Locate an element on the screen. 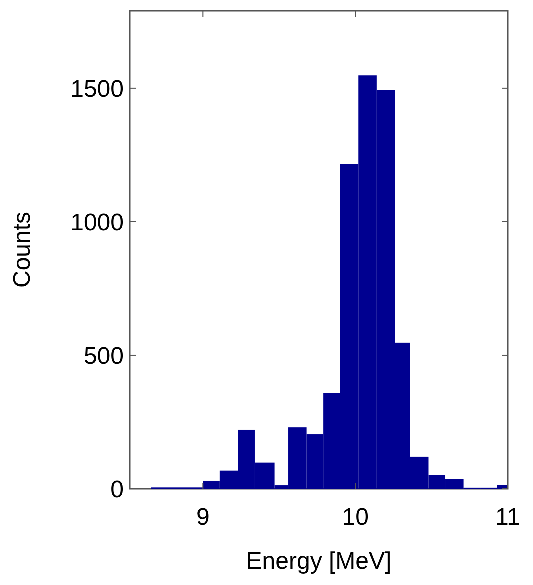 This screenshot has width=533, height=585. y-tick-label: 1000 is located at coordinates (97, 222).